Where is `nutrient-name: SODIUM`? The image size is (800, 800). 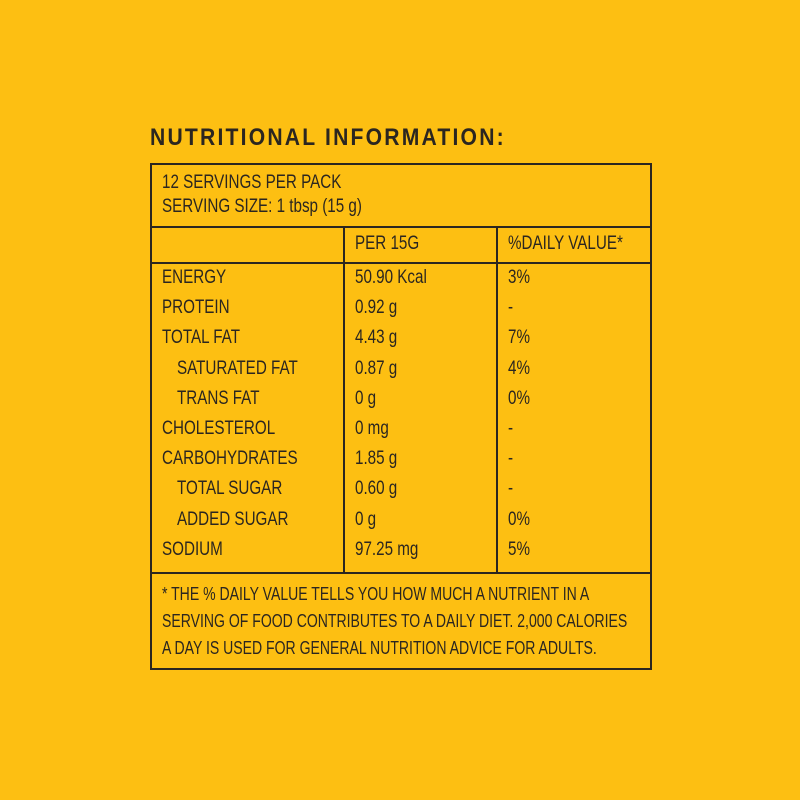
nutrient-name: SODIUM is located at coordinates (192, 549).